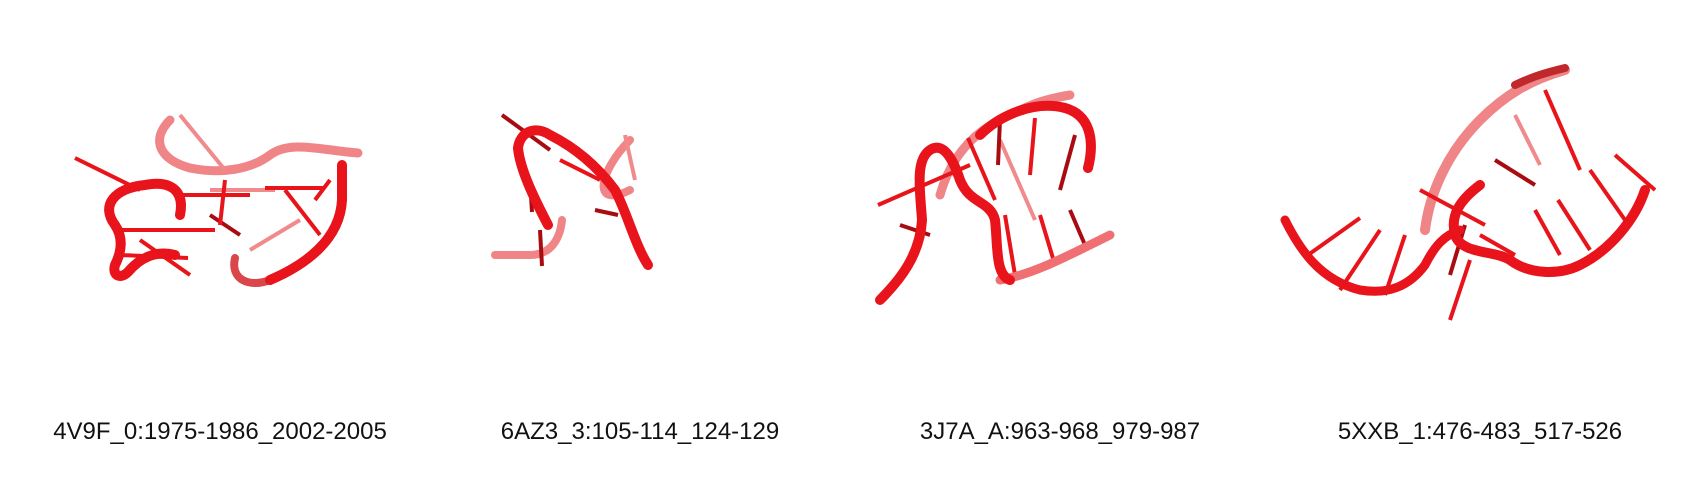 This screenshot has width=1700, height=480. Describe the element at coordinates (640, 431) in the screenshot. I see `structure-label-2: 6AZ3_3:105-114_124-129` at that location.